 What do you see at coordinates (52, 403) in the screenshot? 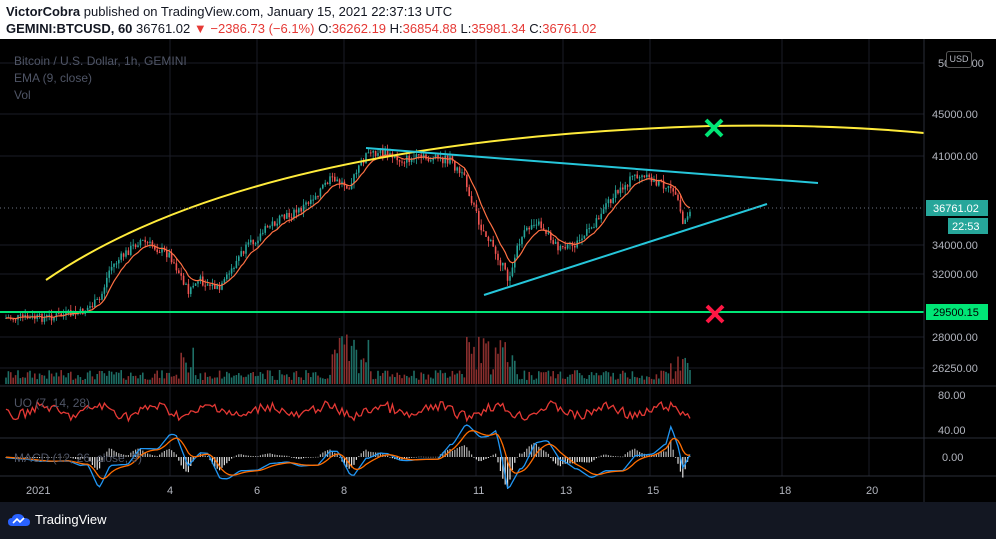
I see `legend-uo: UO (7, 14, 28)` at bounding box center [52, 403].